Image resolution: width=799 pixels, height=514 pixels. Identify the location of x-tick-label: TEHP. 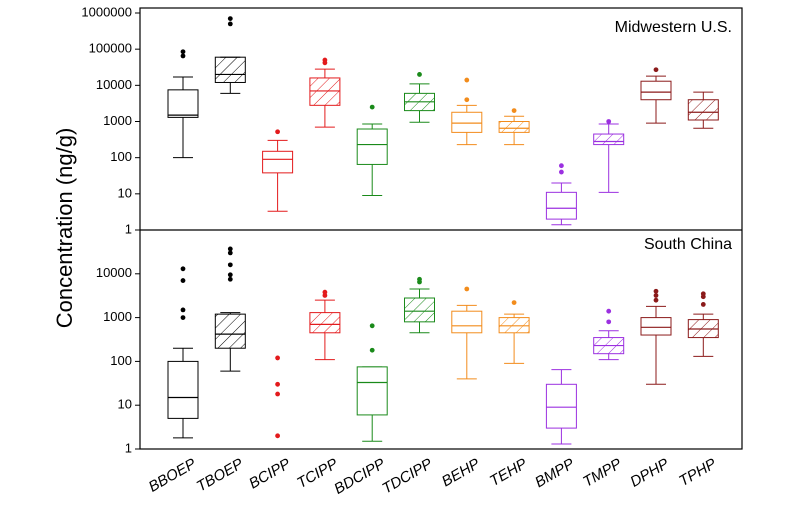
(508, 472).